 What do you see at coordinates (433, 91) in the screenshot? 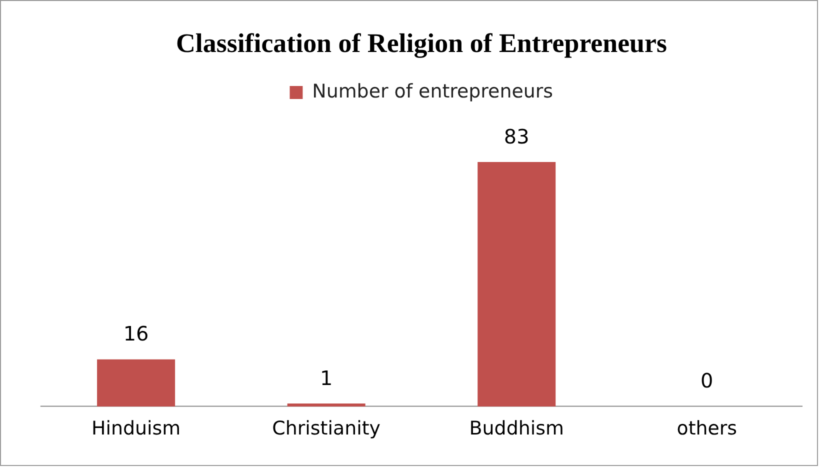
I see `legend-label: Number of entrepreneurs` at bounding box center [433, 91].